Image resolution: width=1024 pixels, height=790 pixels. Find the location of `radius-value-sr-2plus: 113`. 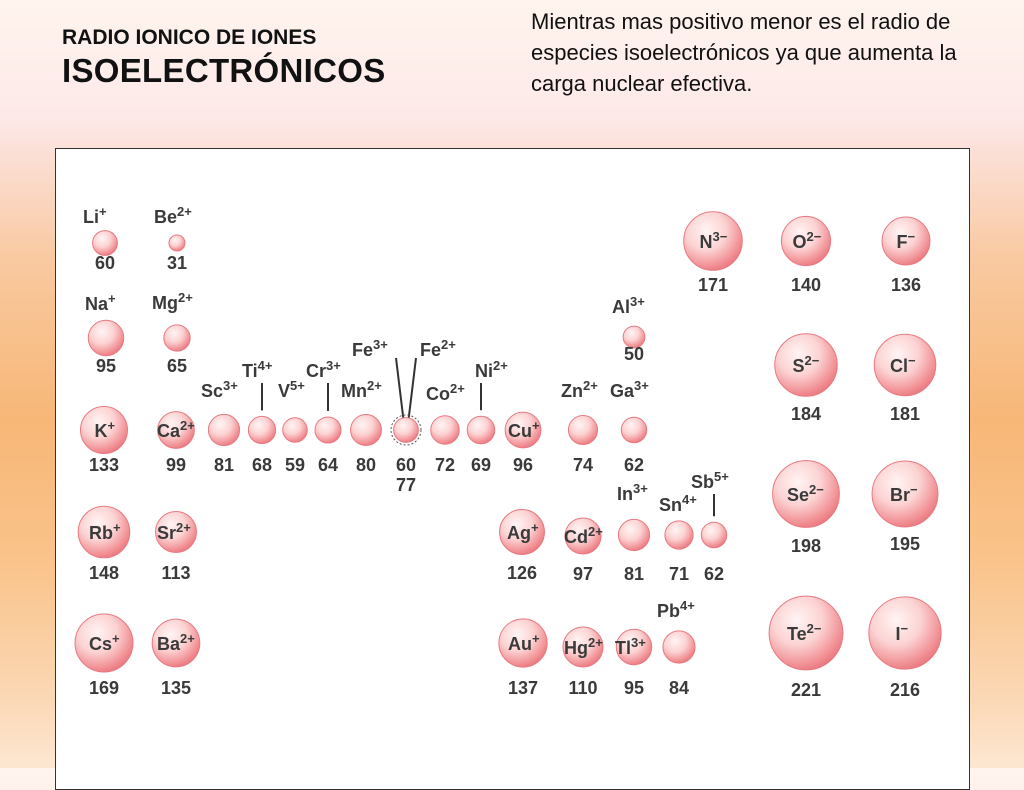

radius-value-sr-2plus: 113 is located at coordinates (175, 573).